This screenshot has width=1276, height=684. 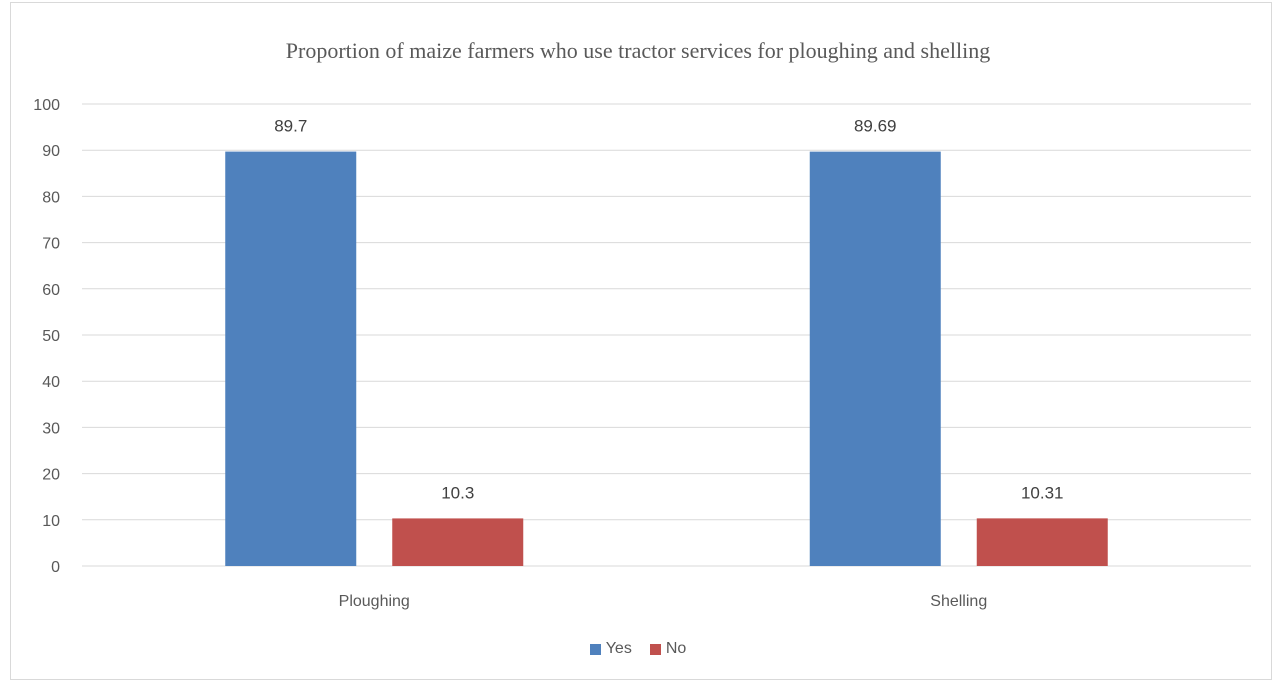 I want to click on y-tick-label: 70, so click(x=51, y=244).